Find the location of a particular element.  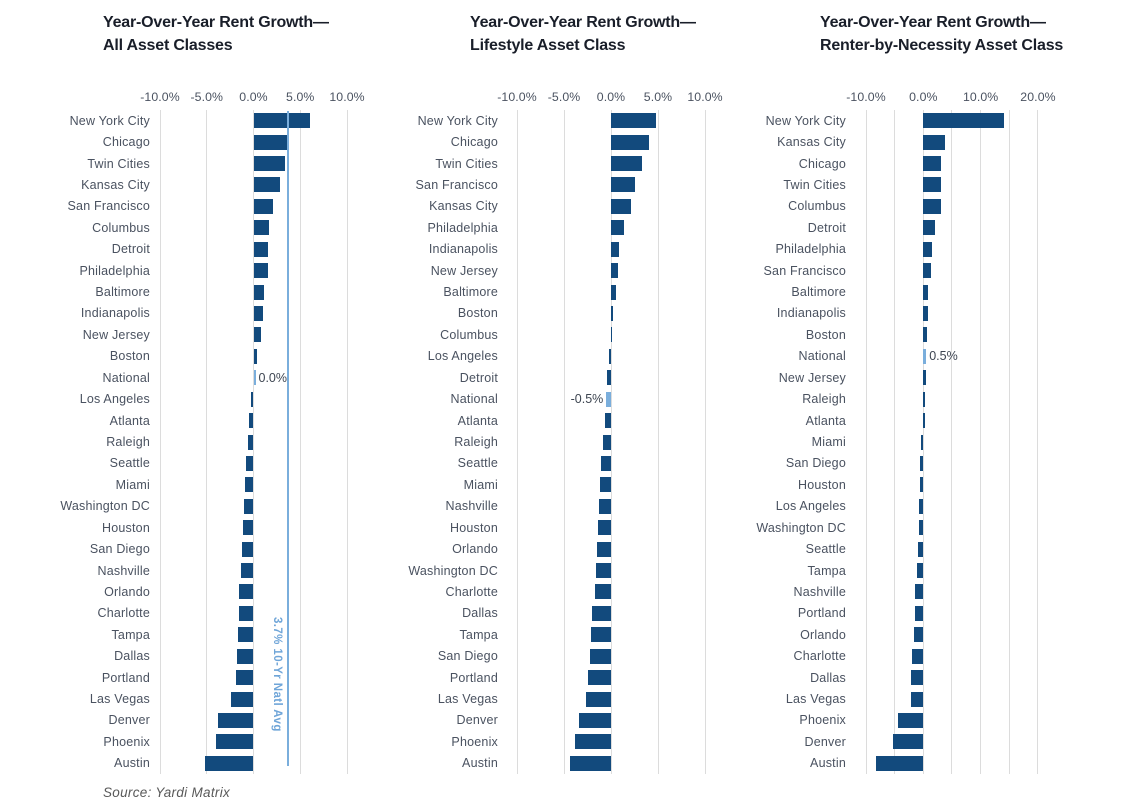

city-label: Houston is located at coordinates (126, 527).